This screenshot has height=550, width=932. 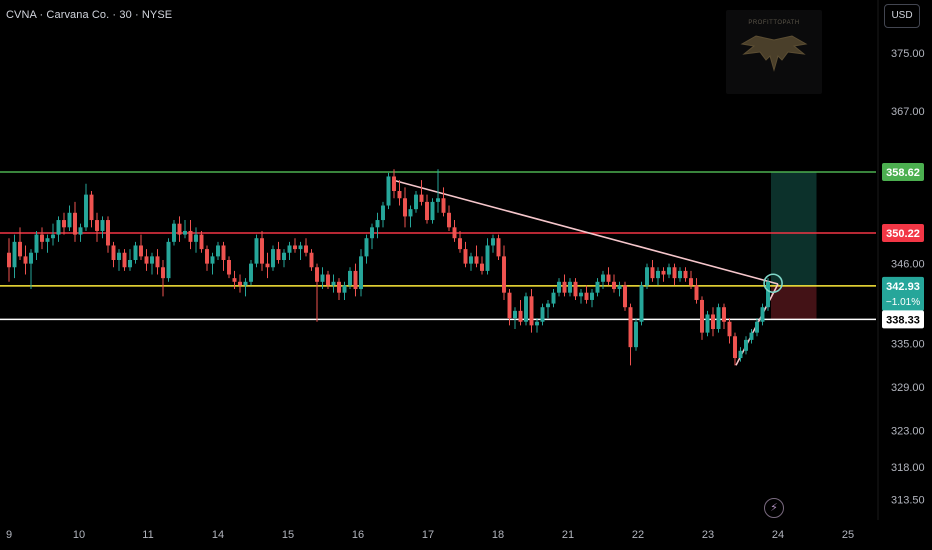 I want to click on price-tick-label: 346.00, so click(x=908, y=265).